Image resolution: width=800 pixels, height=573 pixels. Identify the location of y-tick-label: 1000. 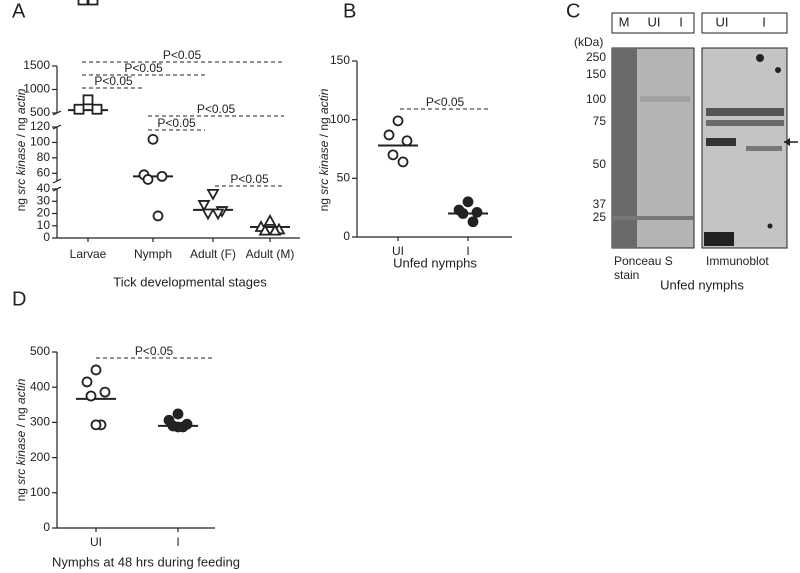
(36, 89).